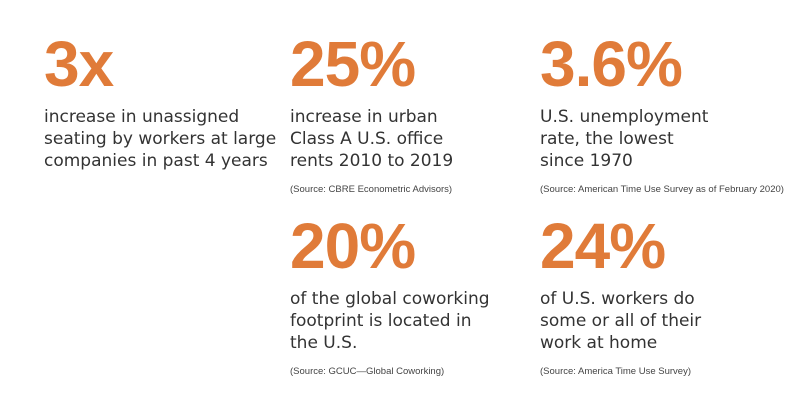  Describe the element at coordinates (324, 343) in the screenshot. I see `desc-line: the U.S.` at that location.